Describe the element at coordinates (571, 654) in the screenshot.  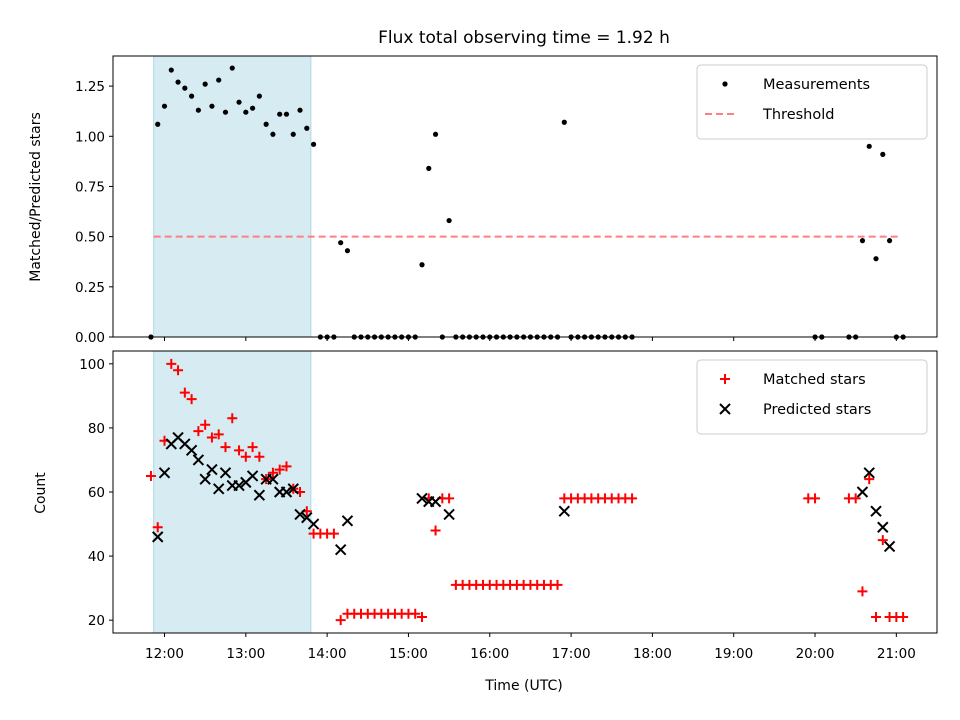
I see `x-tick-label: 17:00` at that location.